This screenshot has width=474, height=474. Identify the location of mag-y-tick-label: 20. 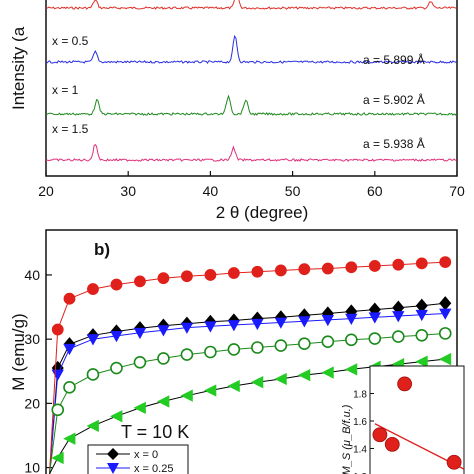
(32, 403).